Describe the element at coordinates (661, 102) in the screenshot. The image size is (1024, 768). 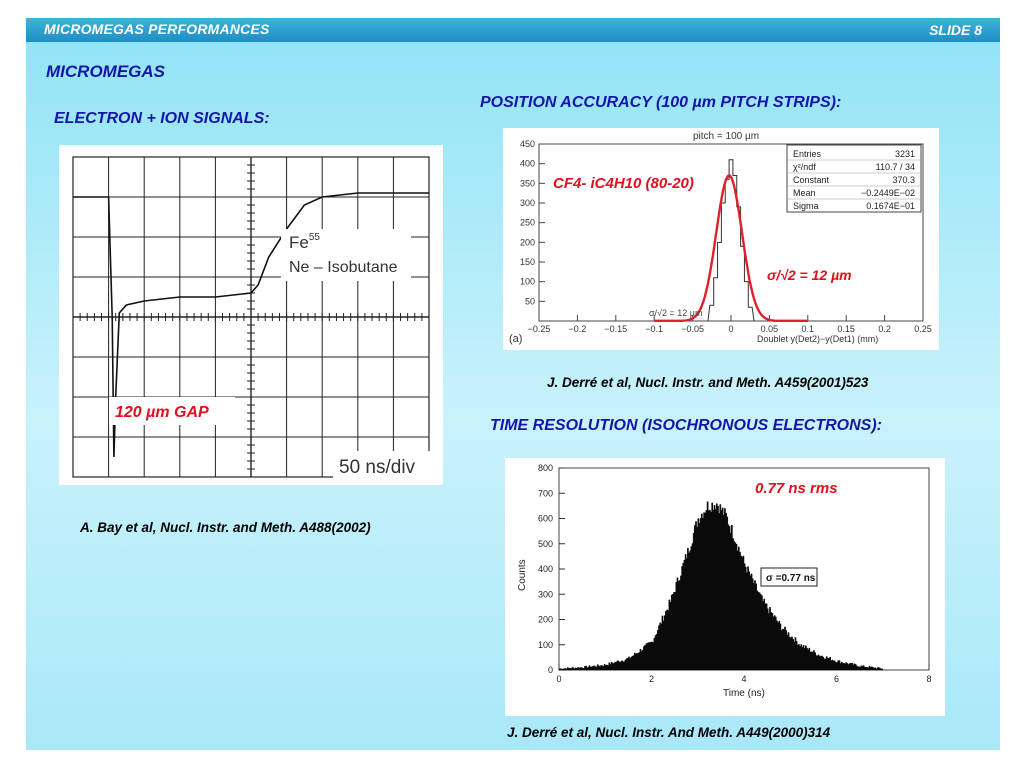
I see `position-heading: POSITION ACCURACY (100 µm PITCH STRIPS):` at that location.